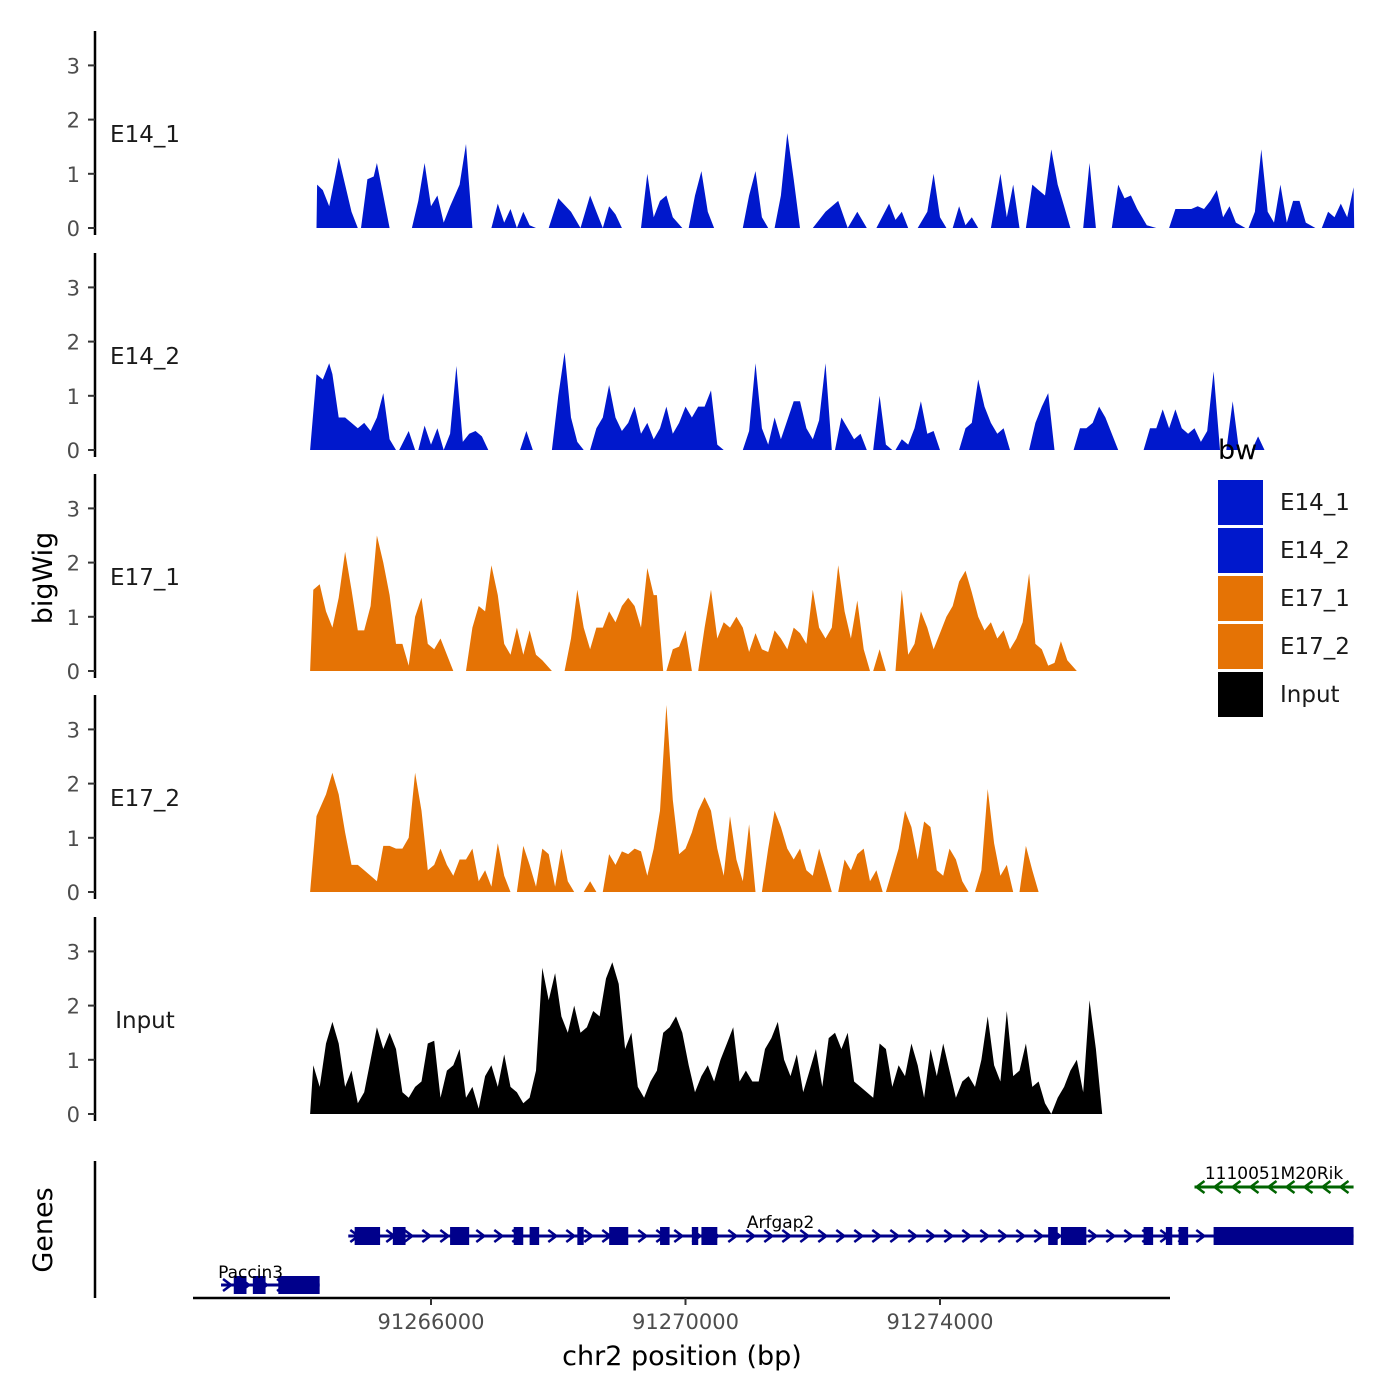 The height and width of the screenshot is (1400, 1400). What do you see at coordinates (250, 1273) in the screenshot?
I see `gene-label: Paccin3` at bounding box center [250, 1273].